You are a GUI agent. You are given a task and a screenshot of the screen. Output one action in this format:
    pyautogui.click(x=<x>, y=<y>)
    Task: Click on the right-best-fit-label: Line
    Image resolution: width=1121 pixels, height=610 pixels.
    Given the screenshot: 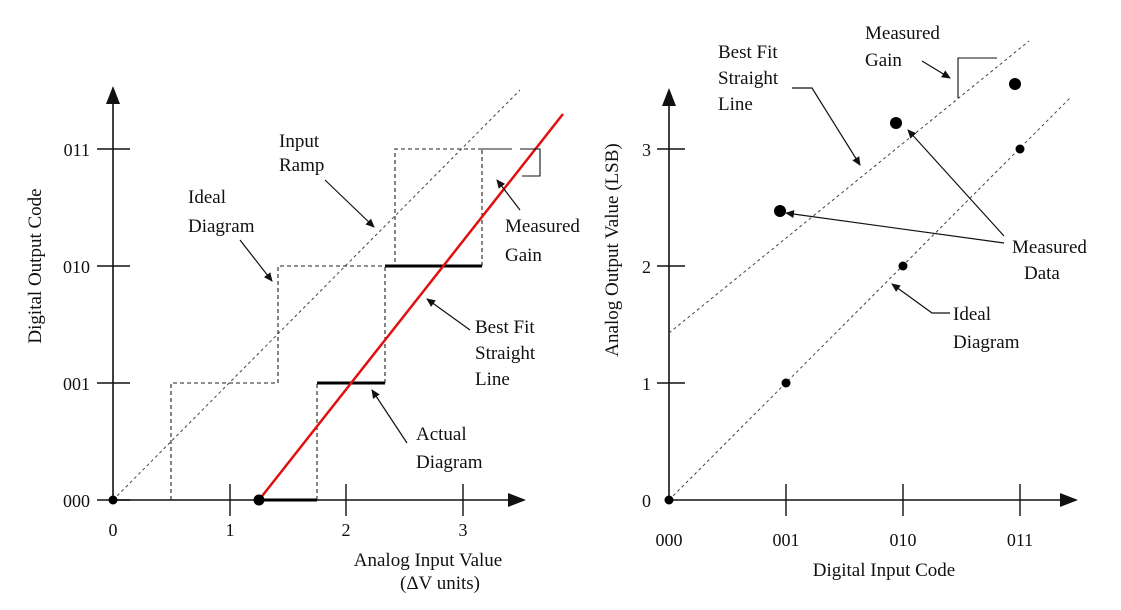 What is the action you would take?
    pyautogui.click(x=735, y=104)
    